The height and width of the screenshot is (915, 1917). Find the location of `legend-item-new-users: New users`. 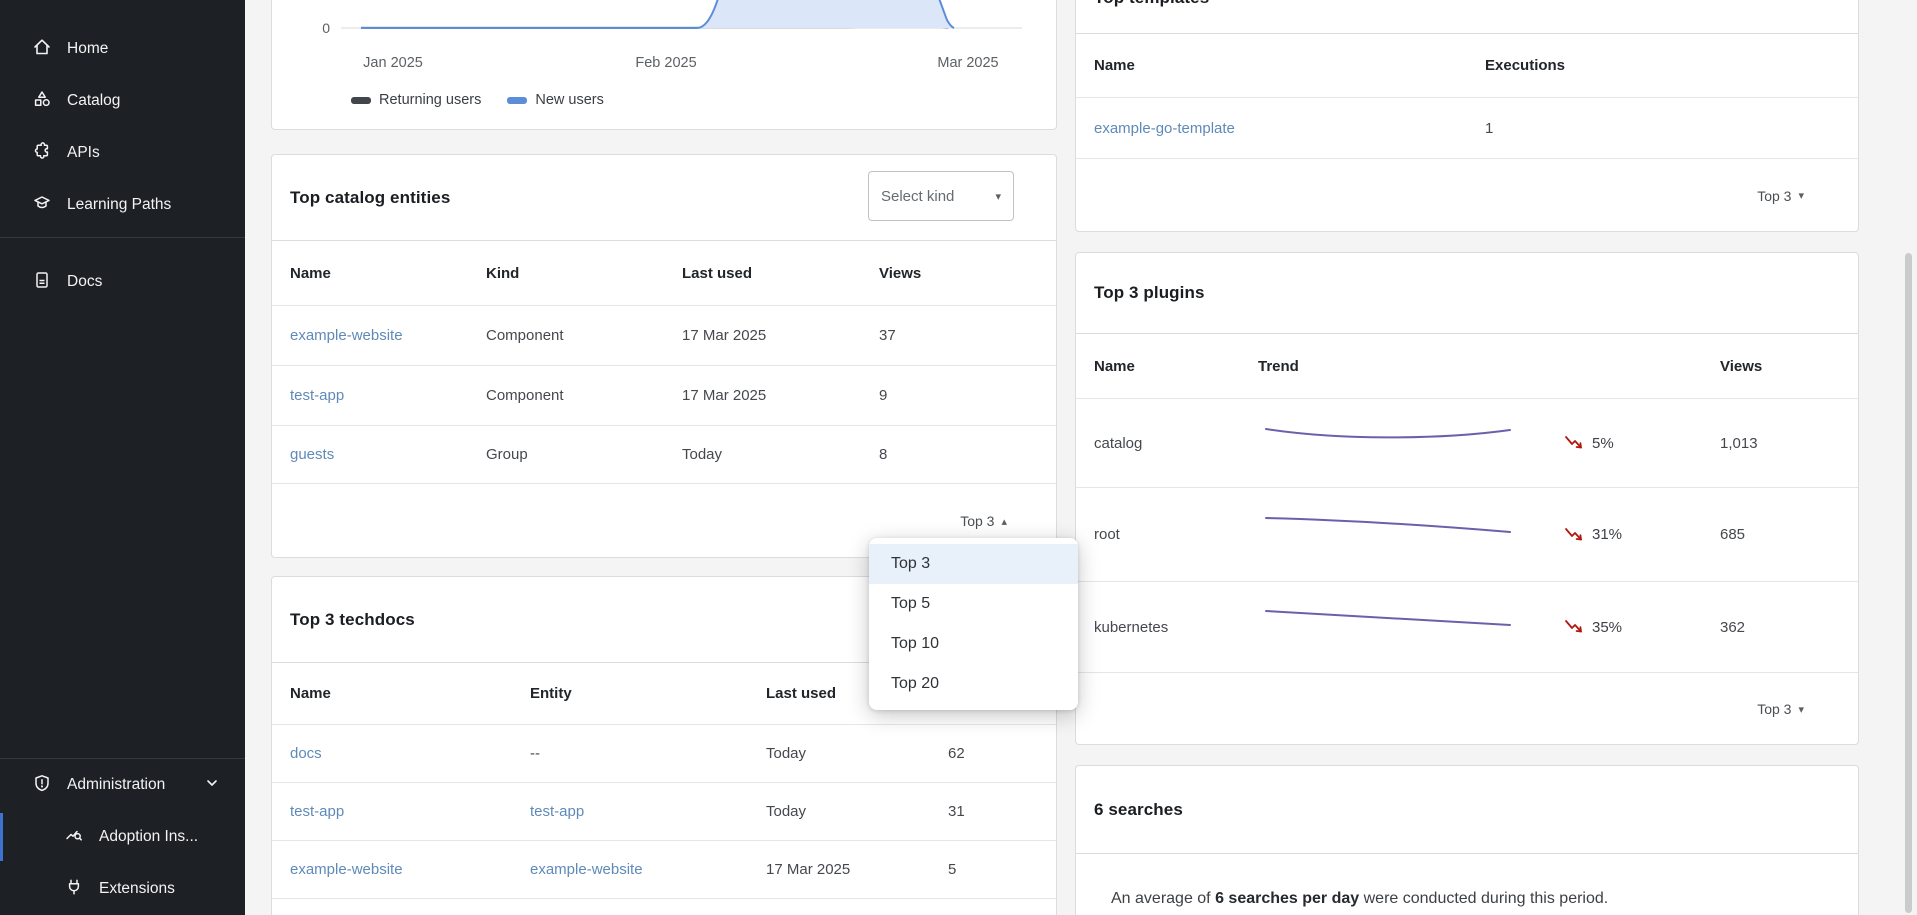

legend-item-new-users: New users is located at coordinates (555, 100).